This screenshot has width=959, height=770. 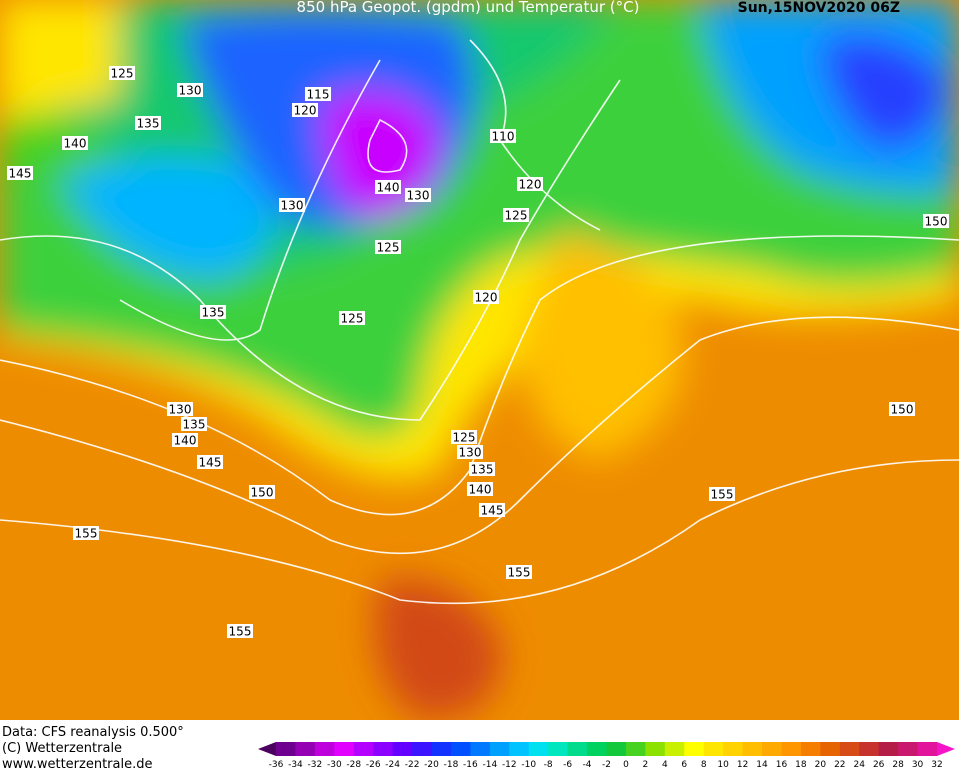 What do you see at coordinates (210, 463) in the screenshot?
I see `contour-label: 145` at bounding box center [210, 463].